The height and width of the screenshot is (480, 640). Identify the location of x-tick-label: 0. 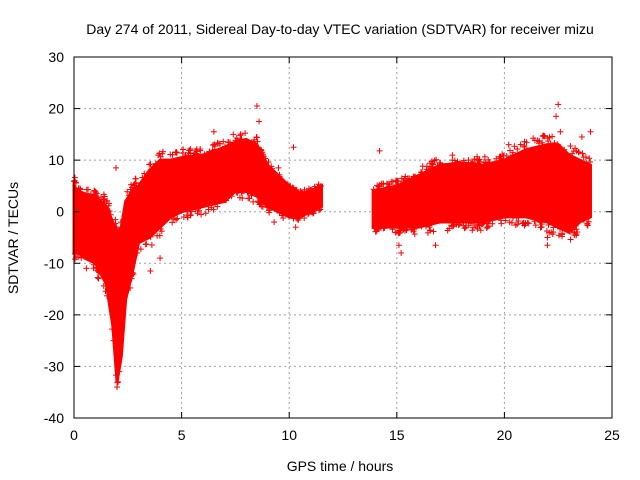
(74, 435).